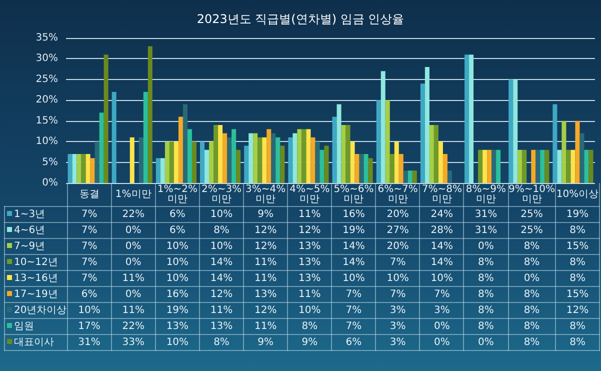  What do you see at coordinates (47, 38) in the screenshot?
I see `y-tick-label: 35%` at bounding box center [47, 38].